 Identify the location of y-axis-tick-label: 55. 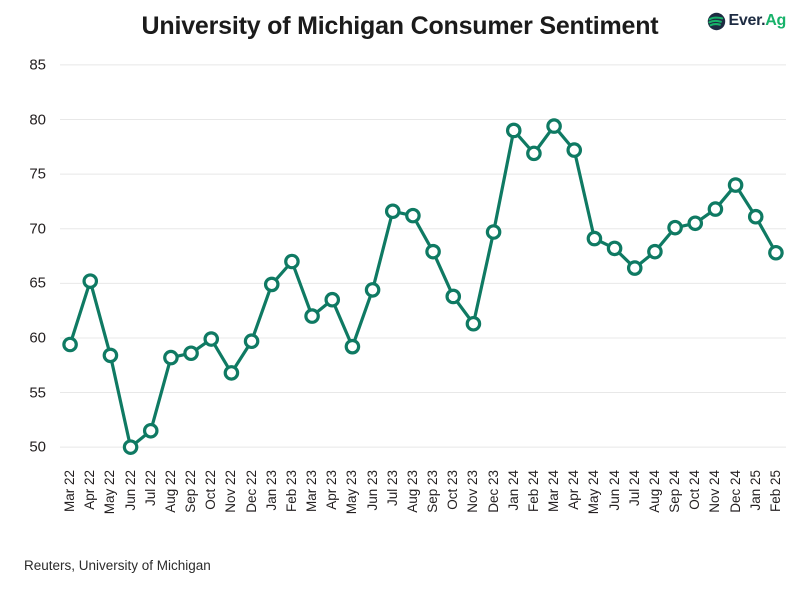
(37, 393).